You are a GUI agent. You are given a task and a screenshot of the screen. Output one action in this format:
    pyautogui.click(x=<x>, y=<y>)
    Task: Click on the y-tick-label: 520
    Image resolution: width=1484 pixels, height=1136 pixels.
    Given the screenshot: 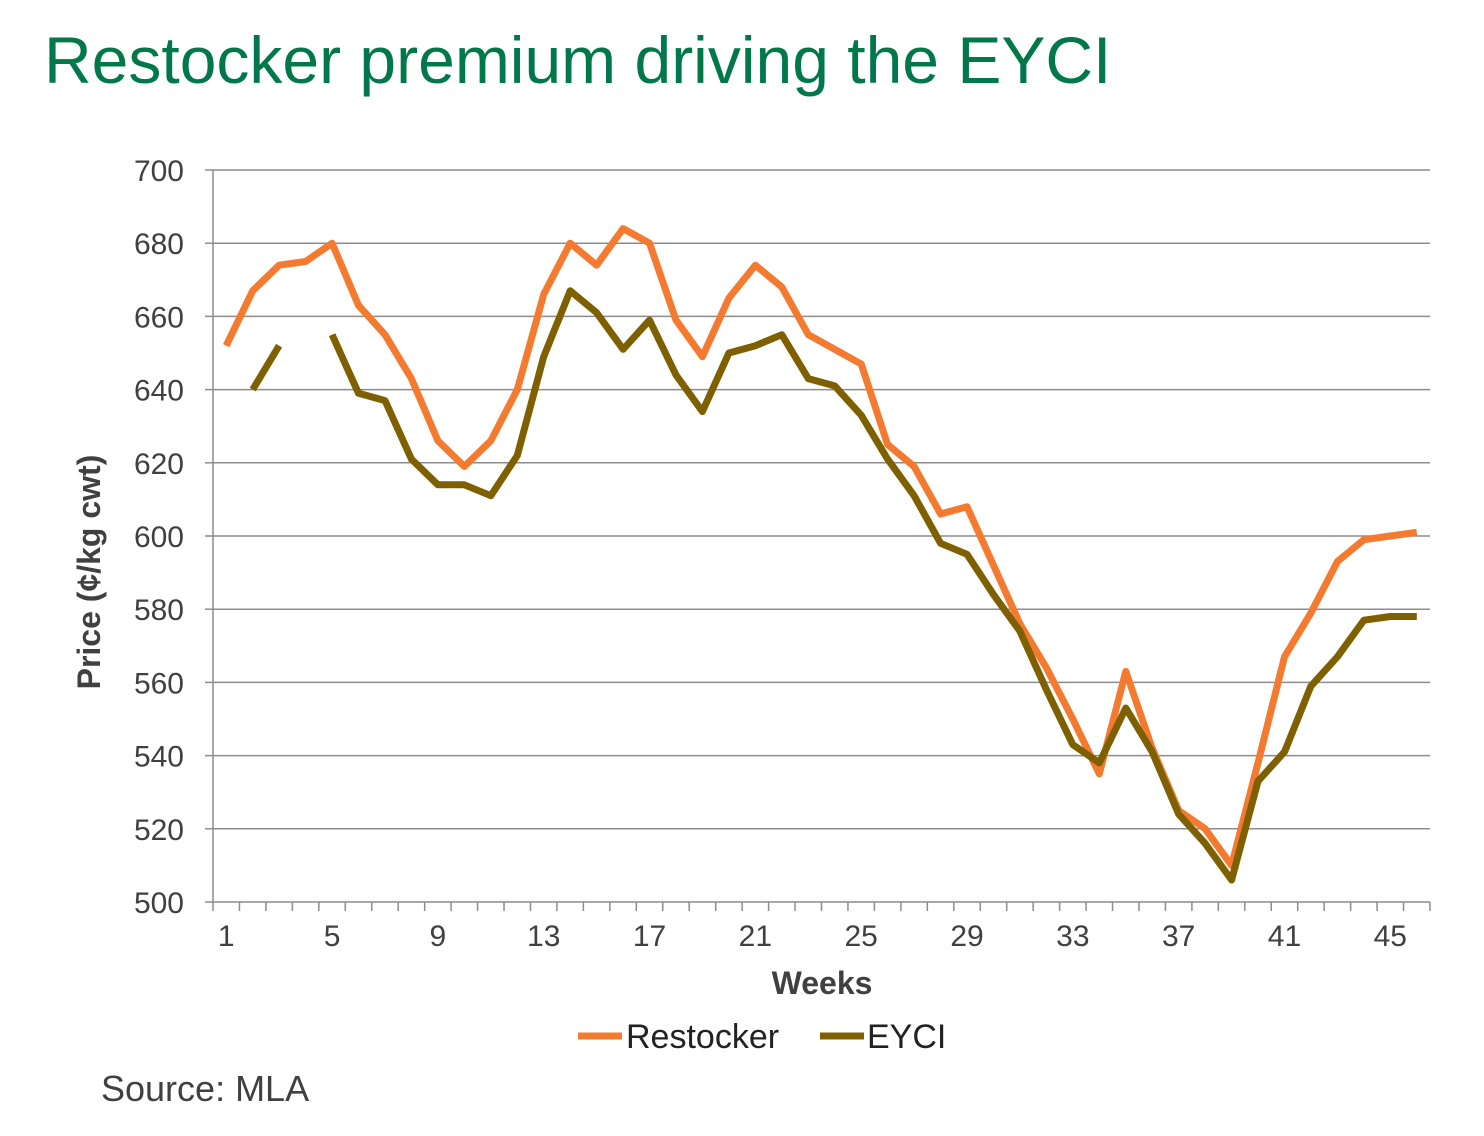 What is the action you would take?
    pyautogui.click(x=159, y=830)
    